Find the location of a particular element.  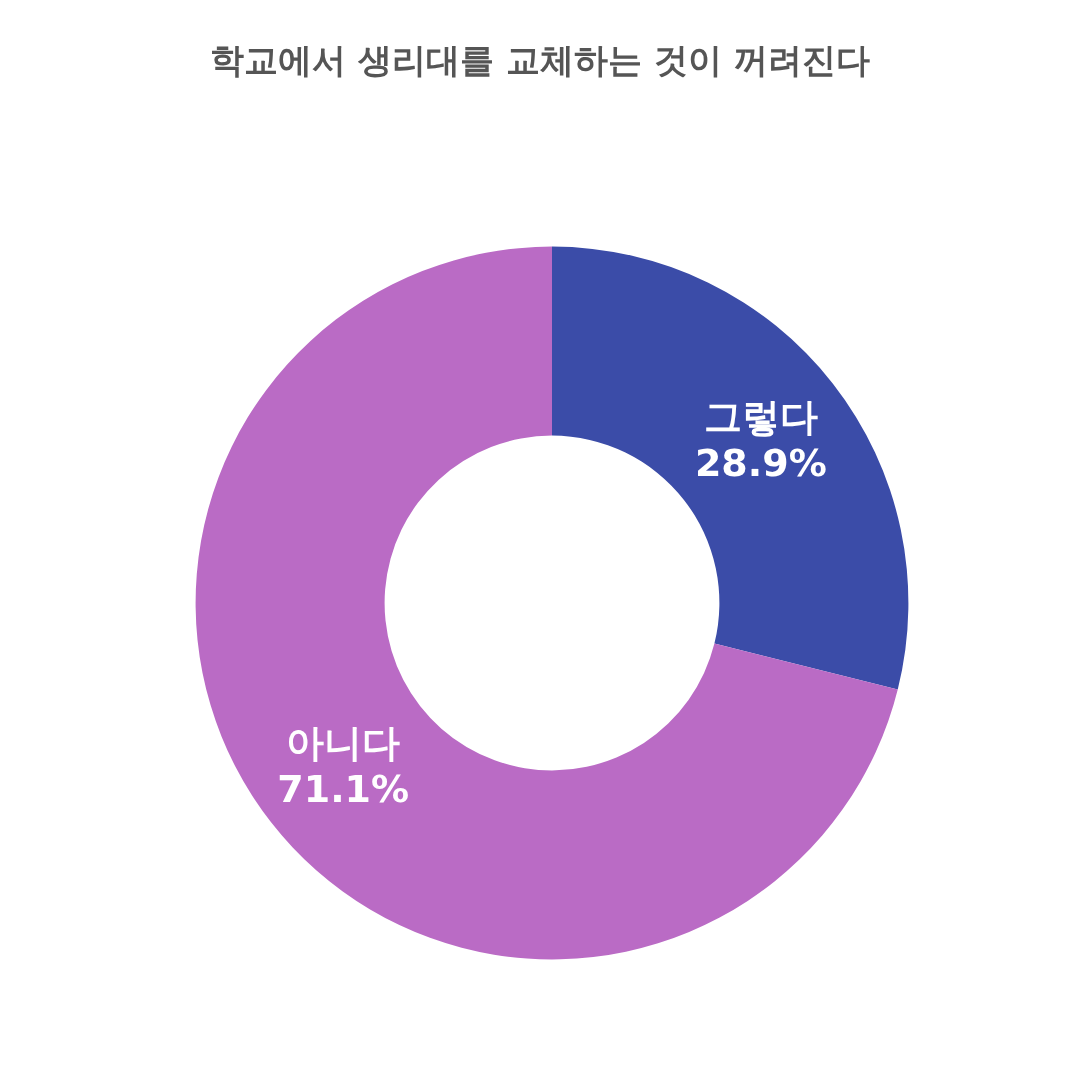

slice-label: 그렇다 is located at coordinates (760, 416).